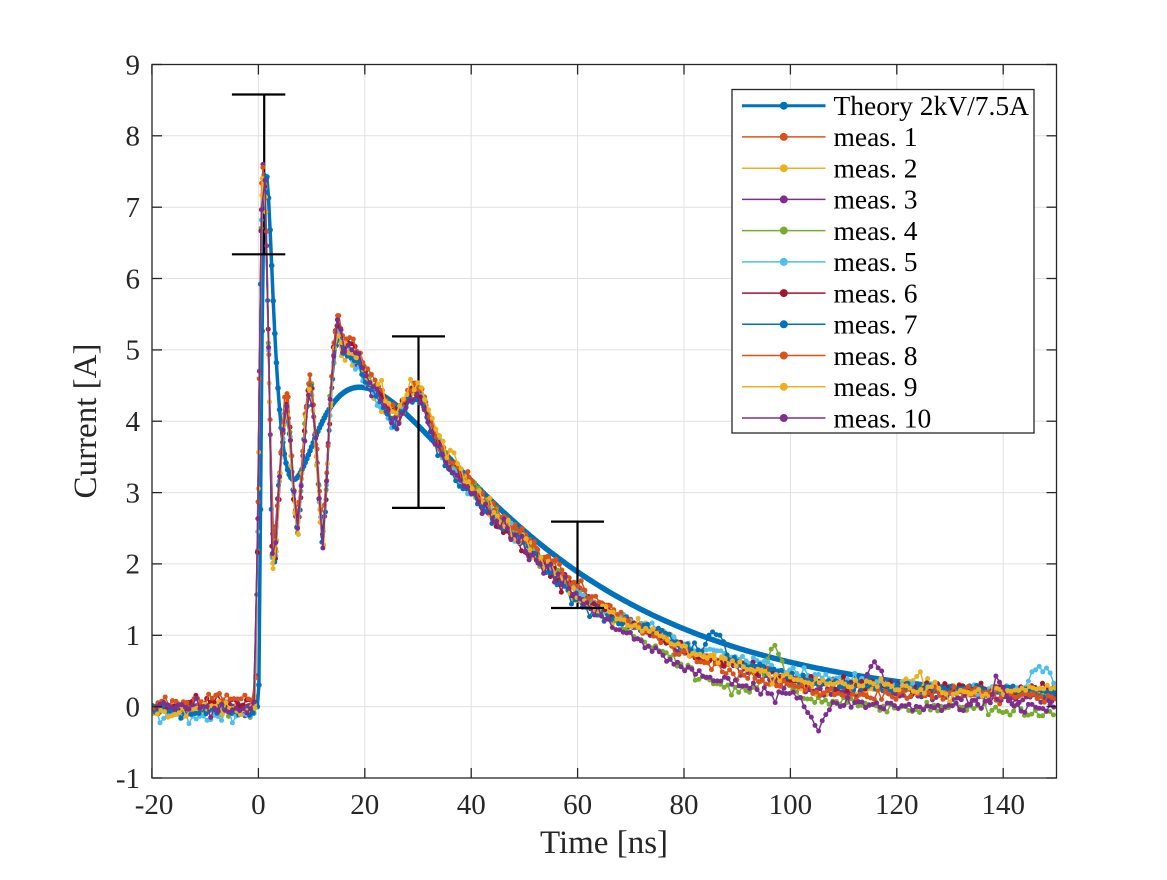  I want to click on svg-text: 60, so click(577, 805).